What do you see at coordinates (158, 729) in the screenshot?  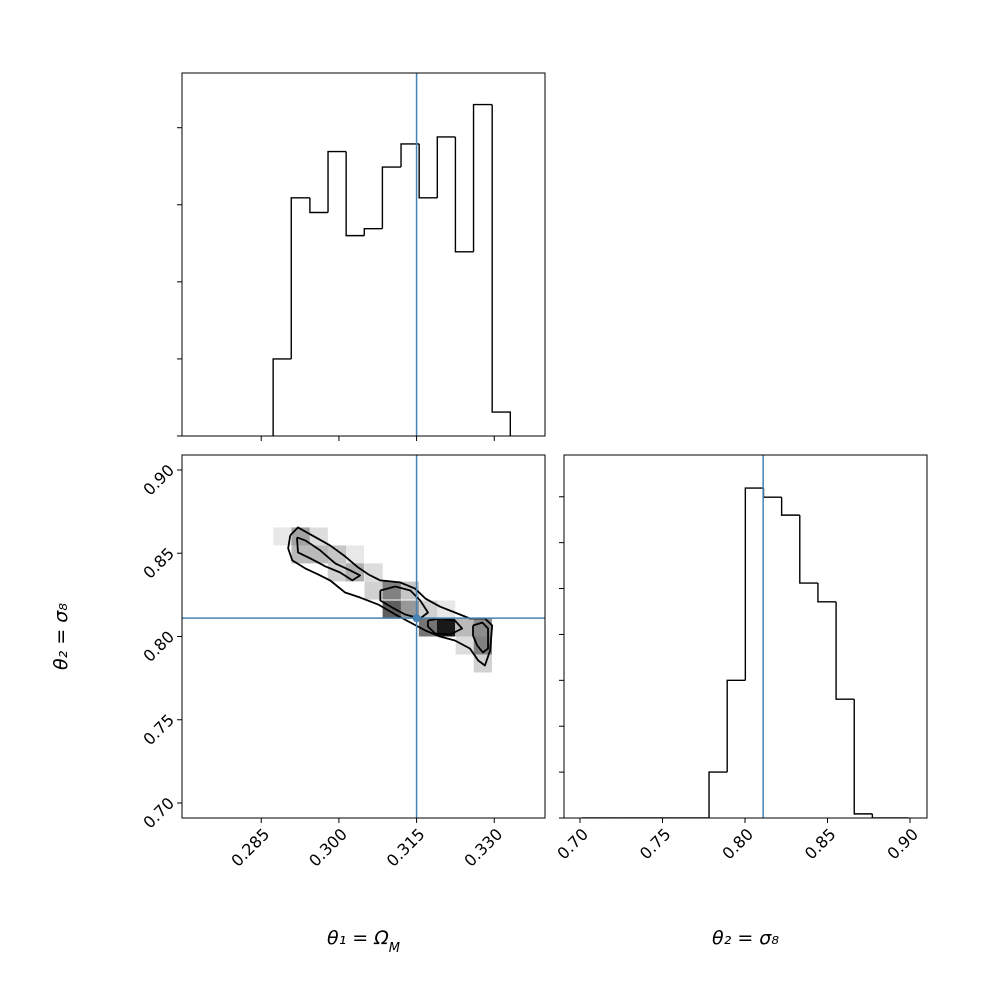 I see `y-tick-label: 0.75` at bounding box center [158, 729].